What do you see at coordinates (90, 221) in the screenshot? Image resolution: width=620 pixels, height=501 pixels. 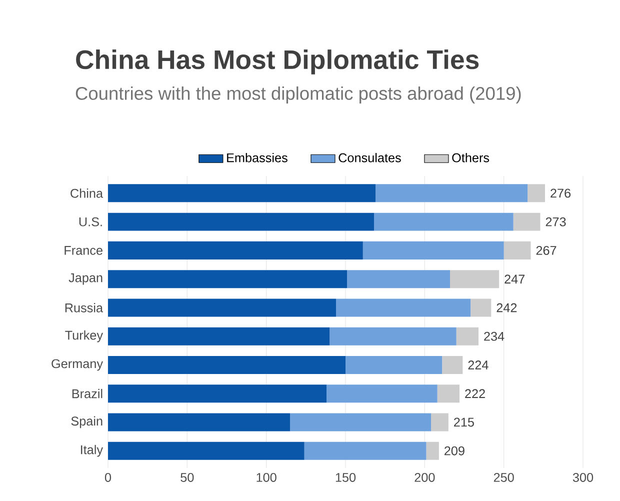 I see `y-tick-label: U.S.` at bounding box center [90, 221].